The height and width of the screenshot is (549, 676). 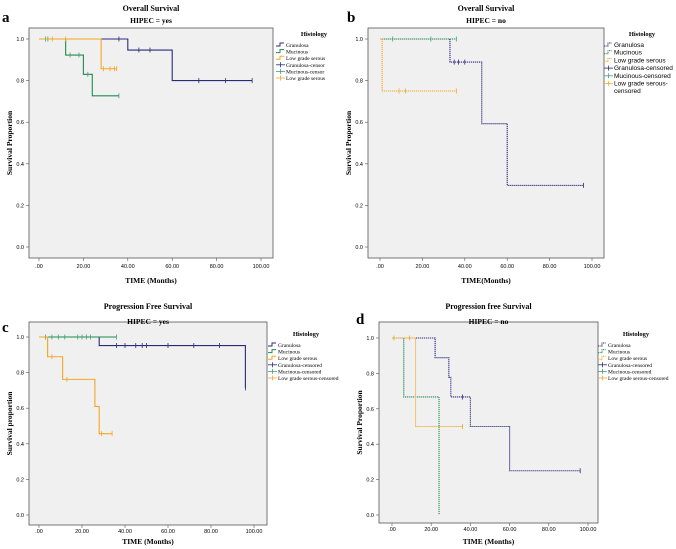 I want to click on plot-area, so click(x=486, y=143).